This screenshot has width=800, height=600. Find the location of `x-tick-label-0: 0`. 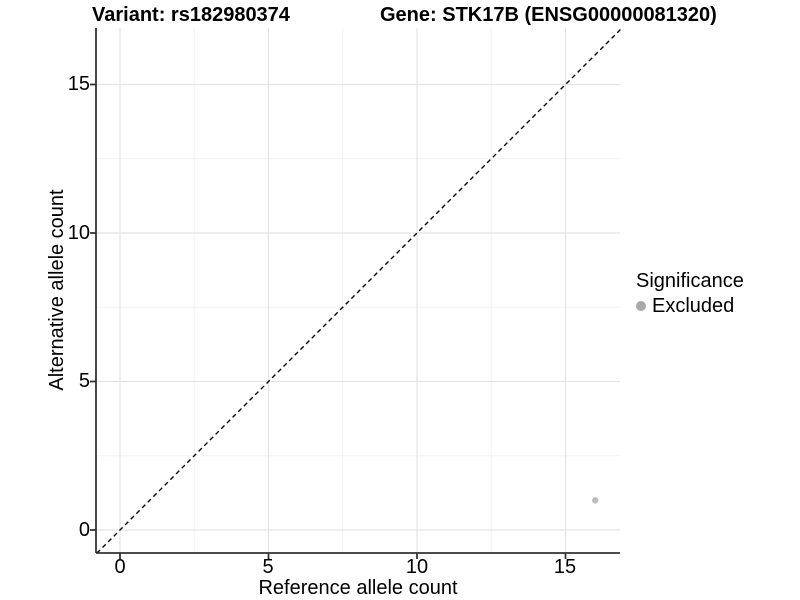

x-tick-label-0: 0 is located at coordinates (120, 567).